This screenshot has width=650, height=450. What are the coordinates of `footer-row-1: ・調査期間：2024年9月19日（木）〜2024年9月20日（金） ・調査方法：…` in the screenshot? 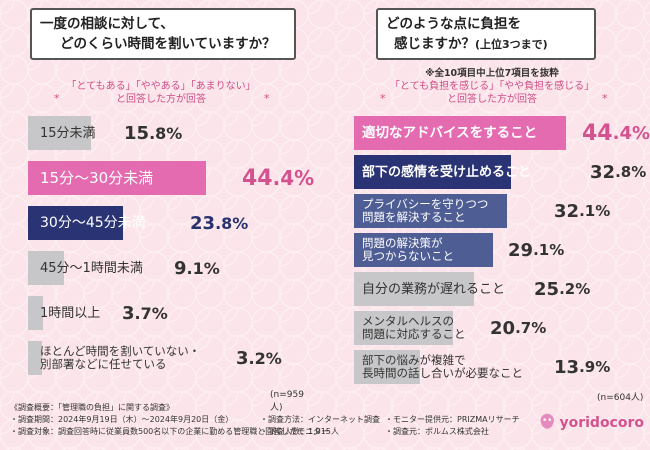 It's located at (265, 420).